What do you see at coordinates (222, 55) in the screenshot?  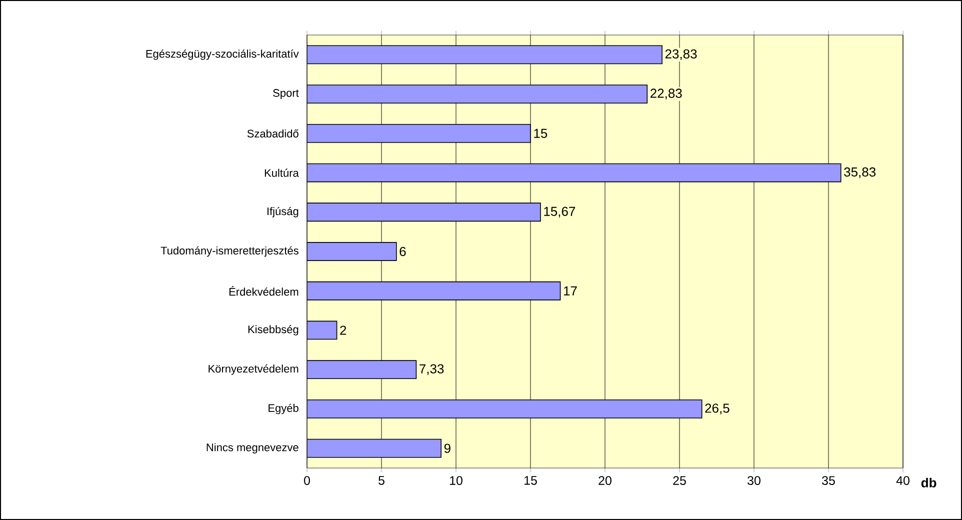 I see `y-tick-label: Egészségügy-szociális-karitatív` at bounding box center [222, 55].